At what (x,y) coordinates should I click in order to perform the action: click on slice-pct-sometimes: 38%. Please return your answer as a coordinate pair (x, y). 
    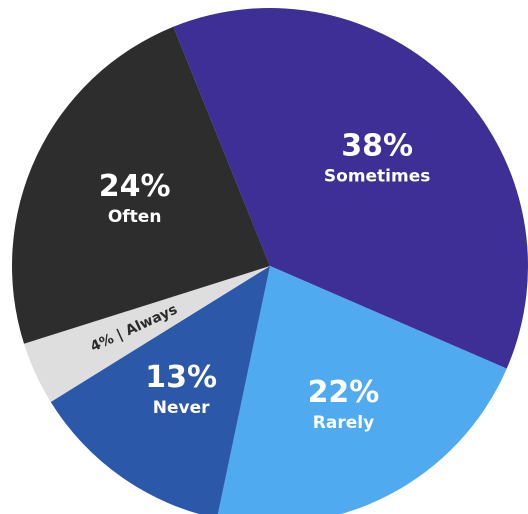
    Looking at the image, I should click on (377, 146).